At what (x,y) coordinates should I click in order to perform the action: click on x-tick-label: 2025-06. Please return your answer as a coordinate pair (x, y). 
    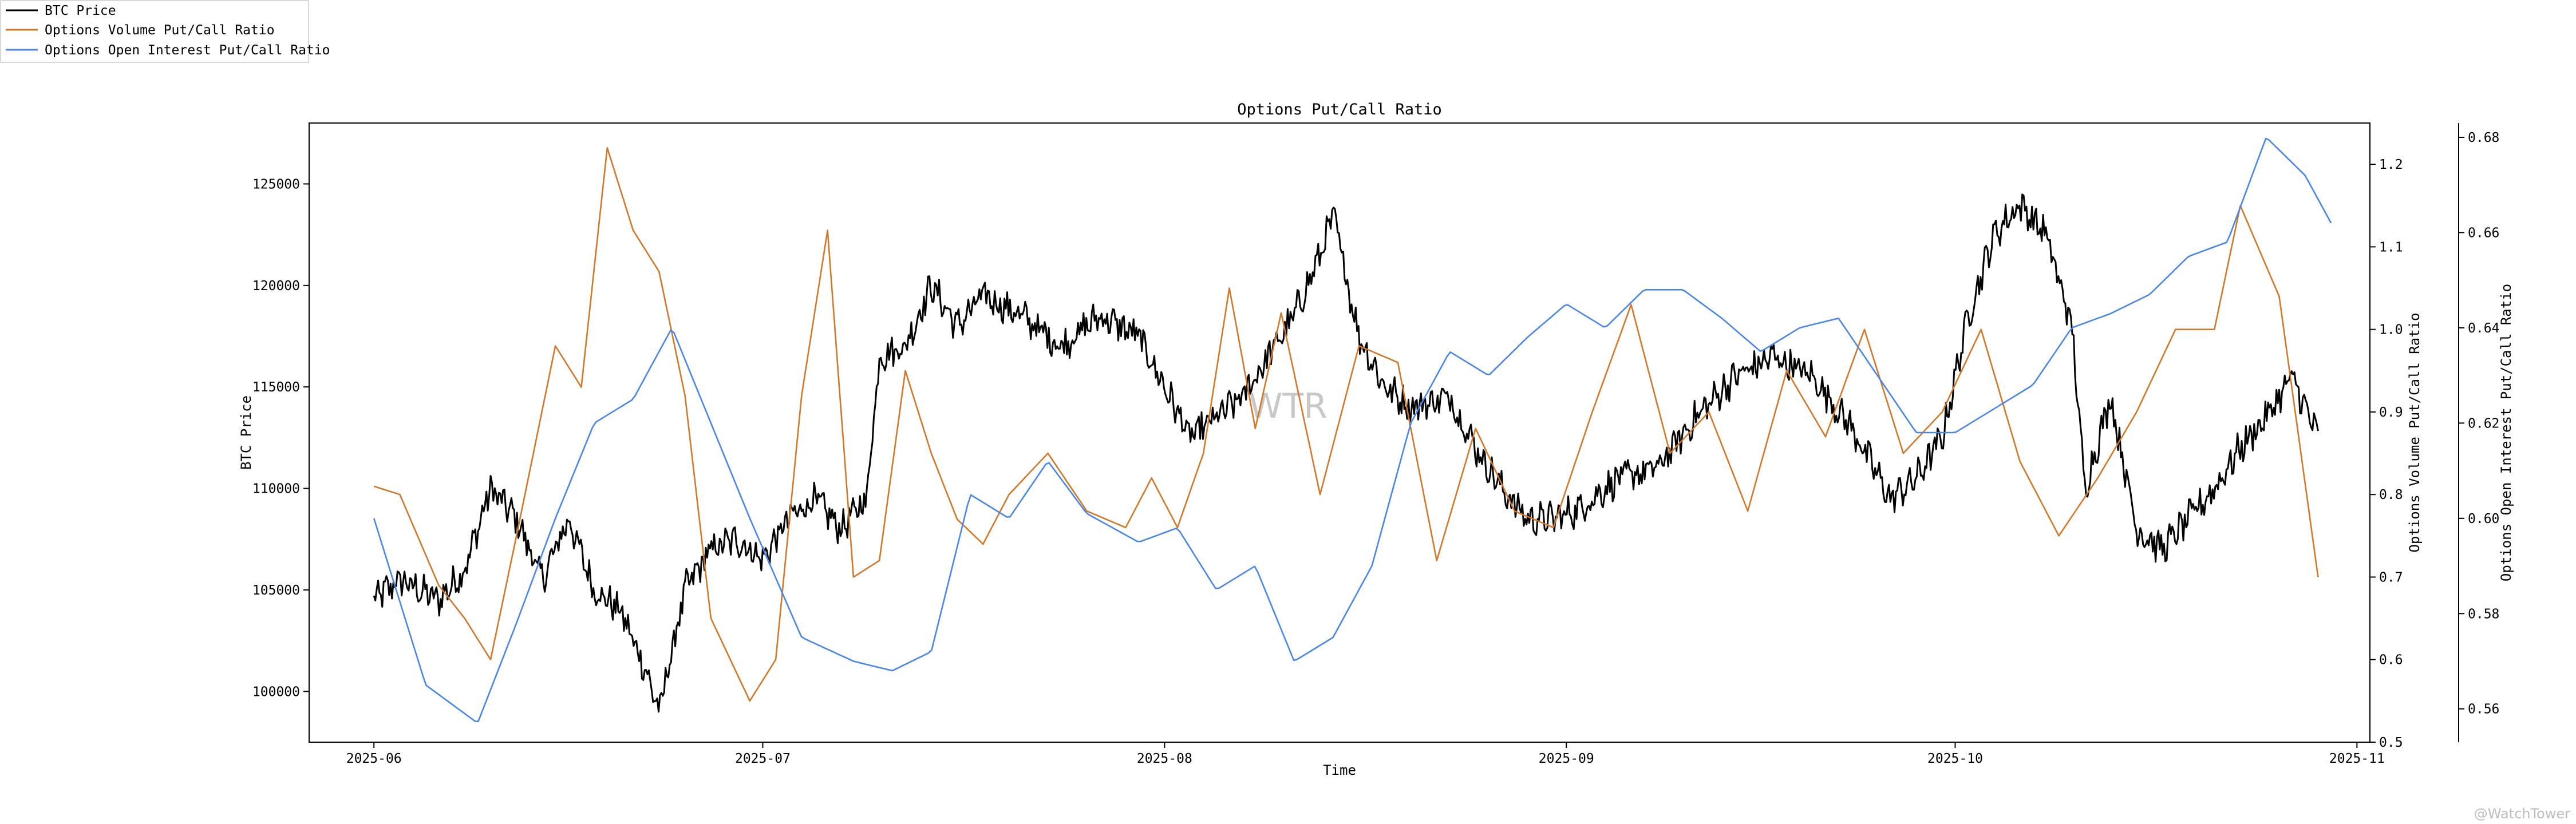
    Looking at the image, I should click on (374, 758).